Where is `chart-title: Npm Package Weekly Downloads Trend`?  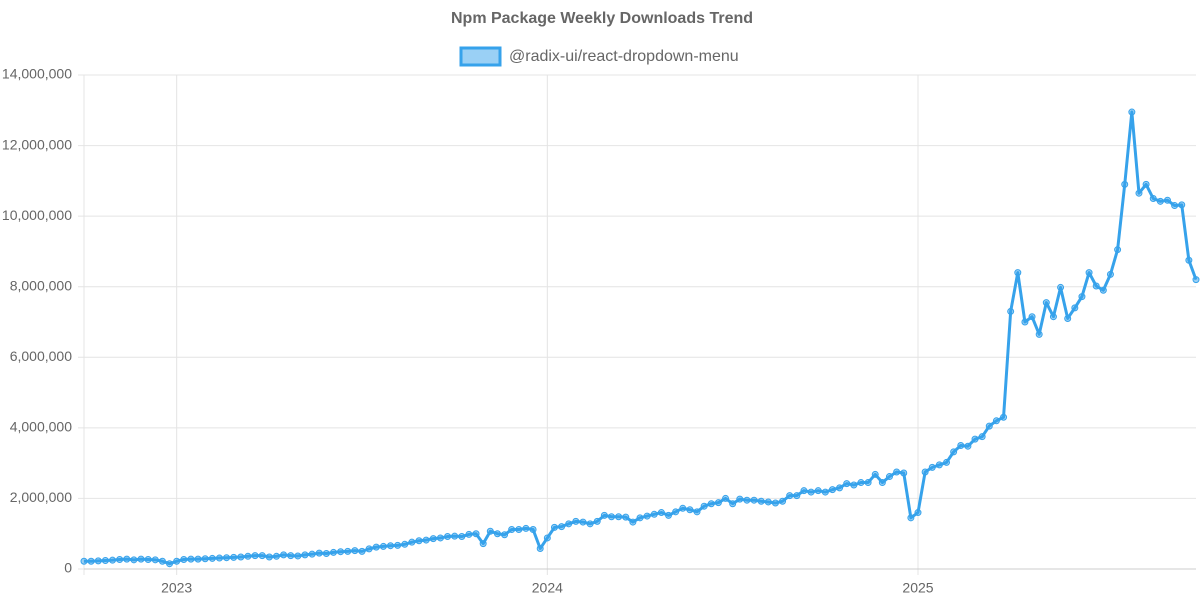
chart-title: Npm Package Weekly Downloads Trend is located at coordinates (602, 18).